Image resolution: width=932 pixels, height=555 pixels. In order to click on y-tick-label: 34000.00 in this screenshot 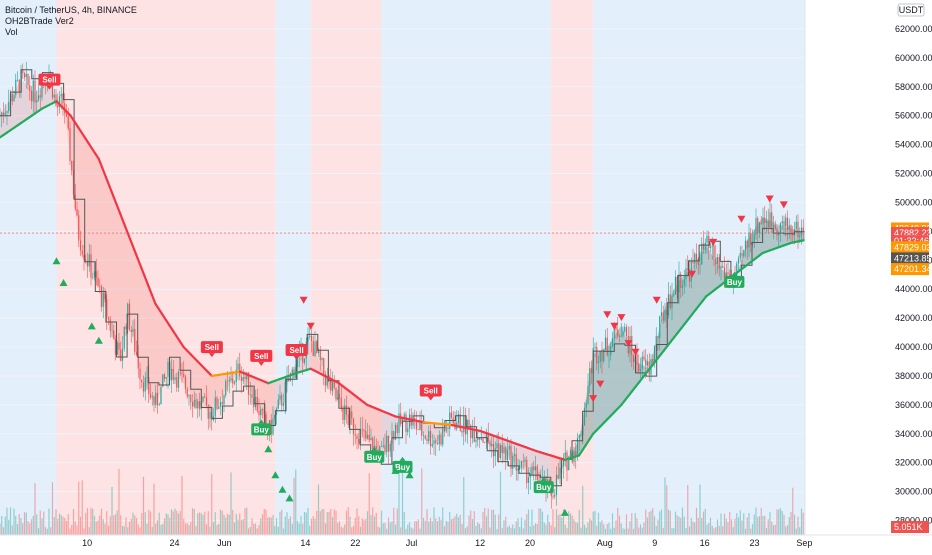, I will do `click(913, 434)`.